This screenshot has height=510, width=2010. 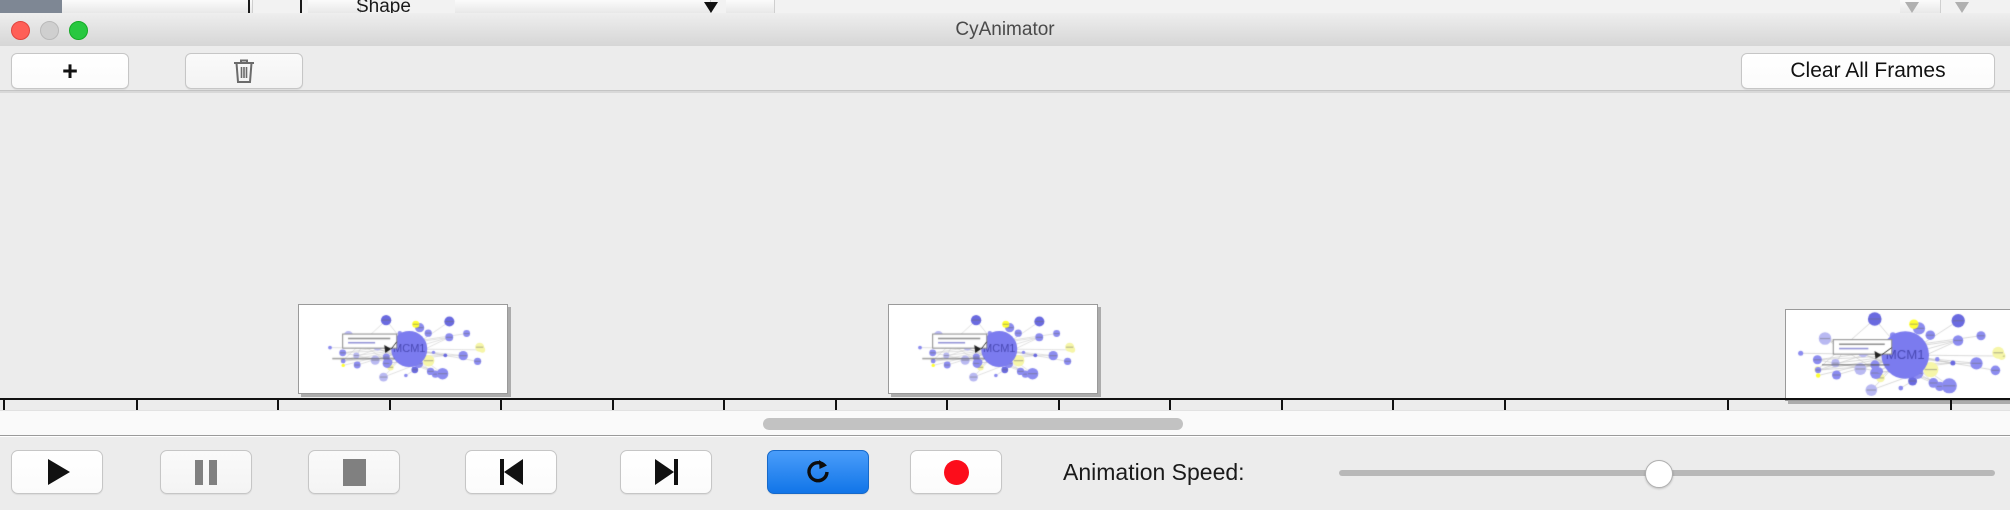 I want to click on clear-all-frames-button: Clear All Frames, so click(x=1868, y=71).